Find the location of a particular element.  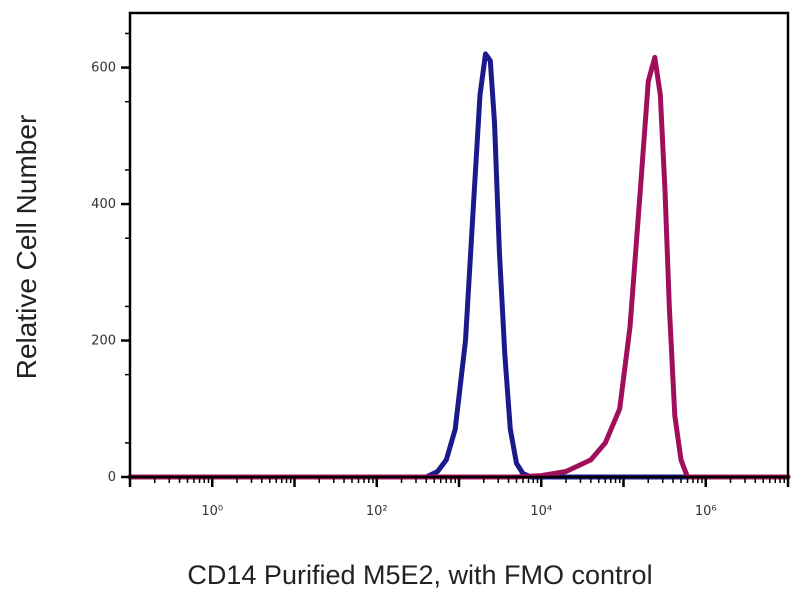

x-tick-label: 10⁰ is located at coordinates (212, 511).